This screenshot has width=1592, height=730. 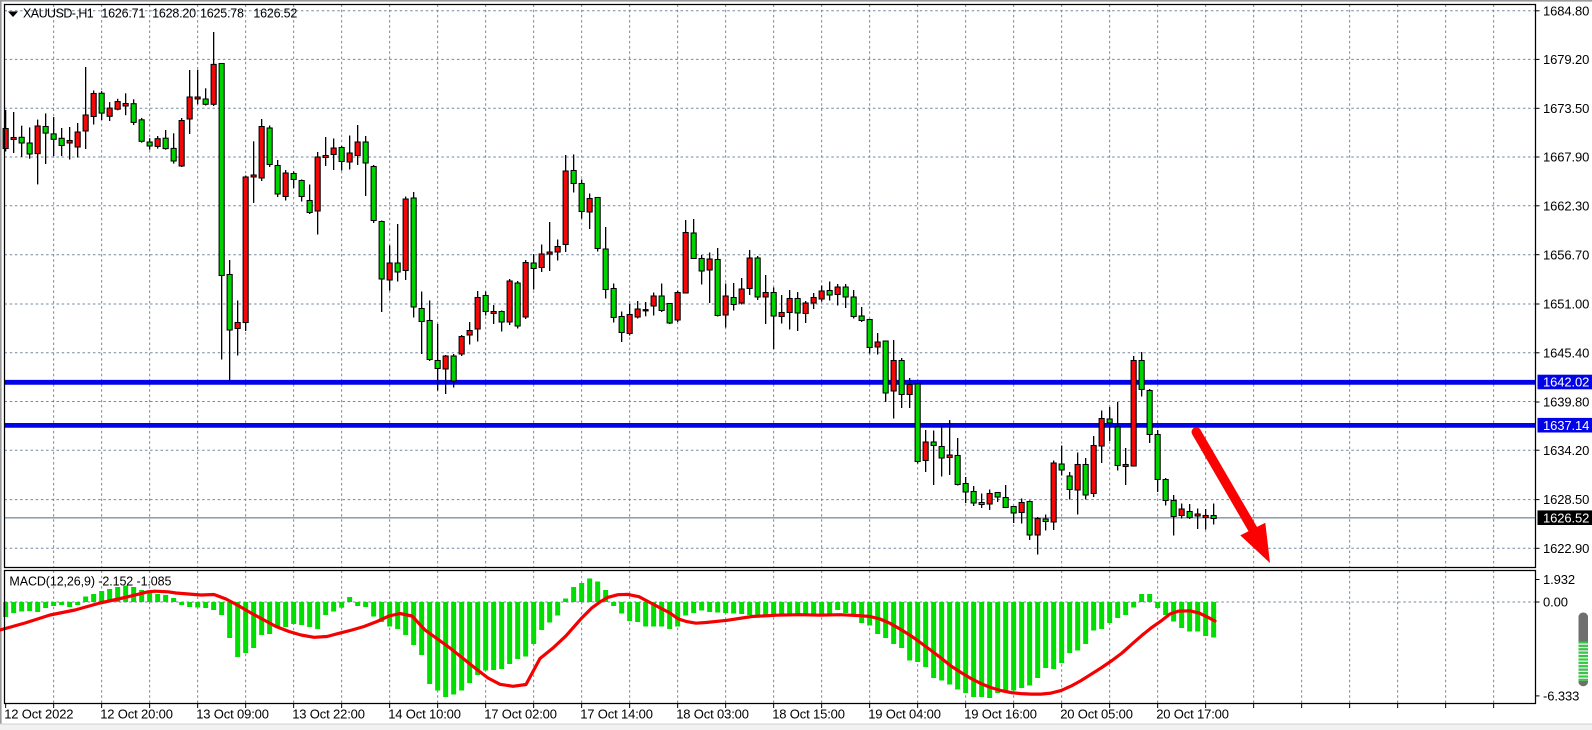 What do you see at coordinates (232, 714) in the screenshot?
I see `svg-text: 13 Oct 09:00` at bounding box center [232, 714].